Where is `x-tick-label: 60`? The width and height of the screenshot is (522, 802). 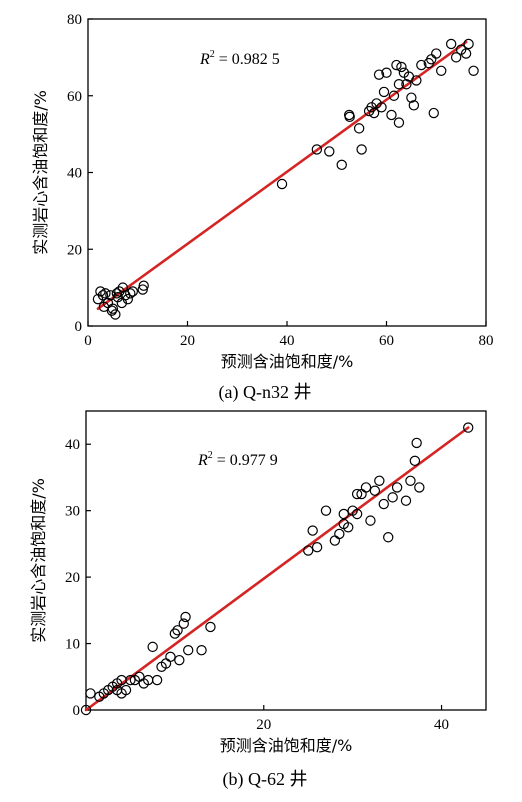
x-tick-label: 60 is located at coordinates (386, 341).